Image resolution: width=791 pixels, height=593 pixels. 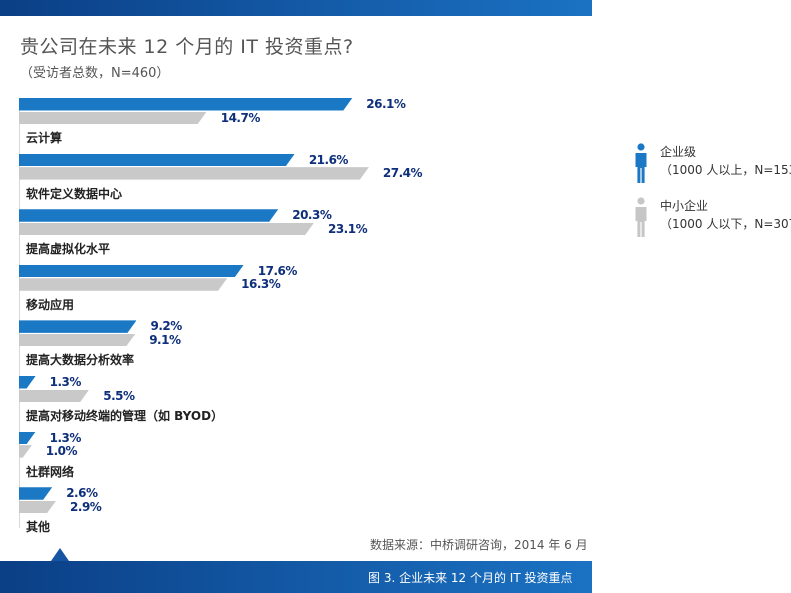 What do you see at coordinates (44, 138) in the screenshot?
I see `category-label: 云计算` at bounding box center [44, 138].